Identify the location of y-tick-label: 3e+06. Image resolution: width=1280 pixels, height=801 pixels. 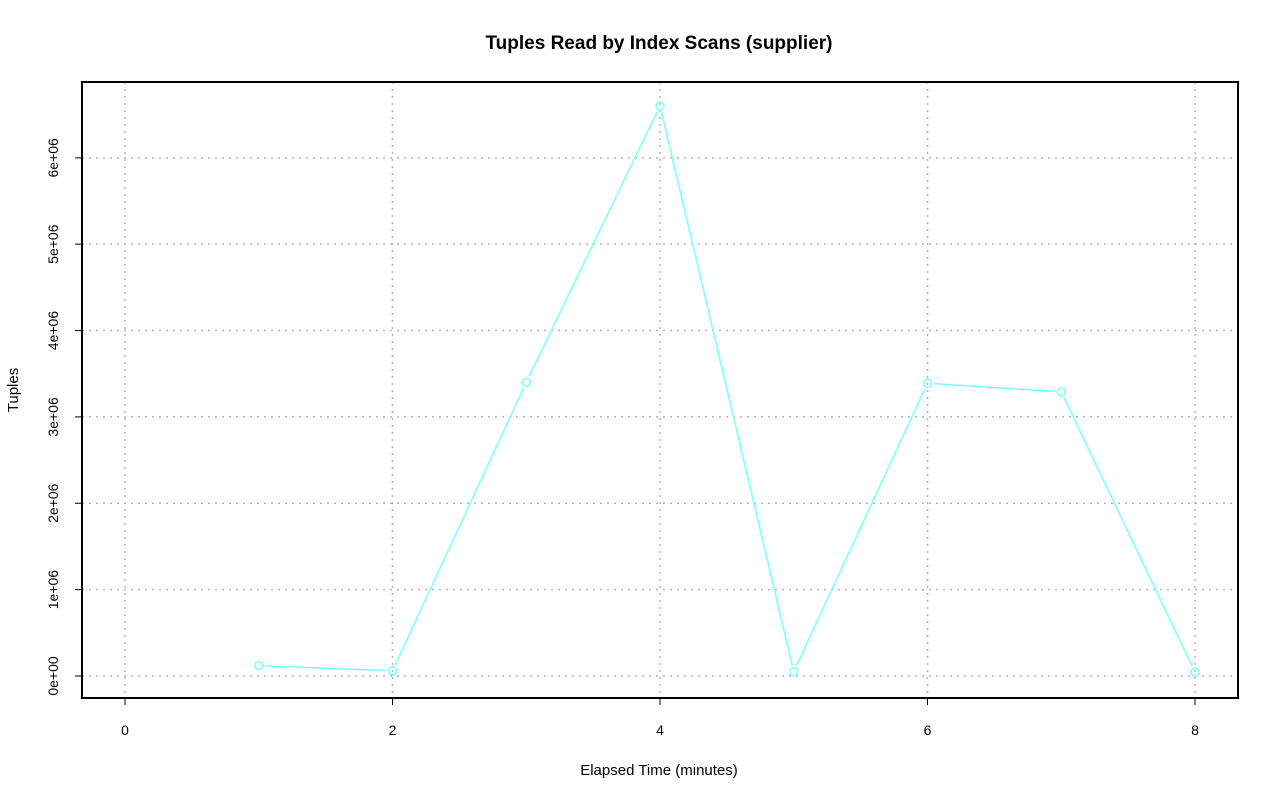
(53, 417).